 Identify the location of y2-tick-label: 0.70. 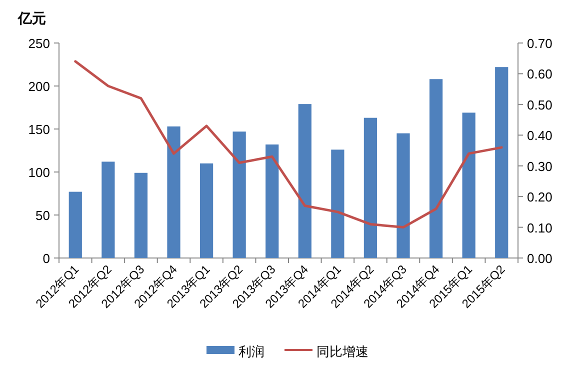
(539, 43).